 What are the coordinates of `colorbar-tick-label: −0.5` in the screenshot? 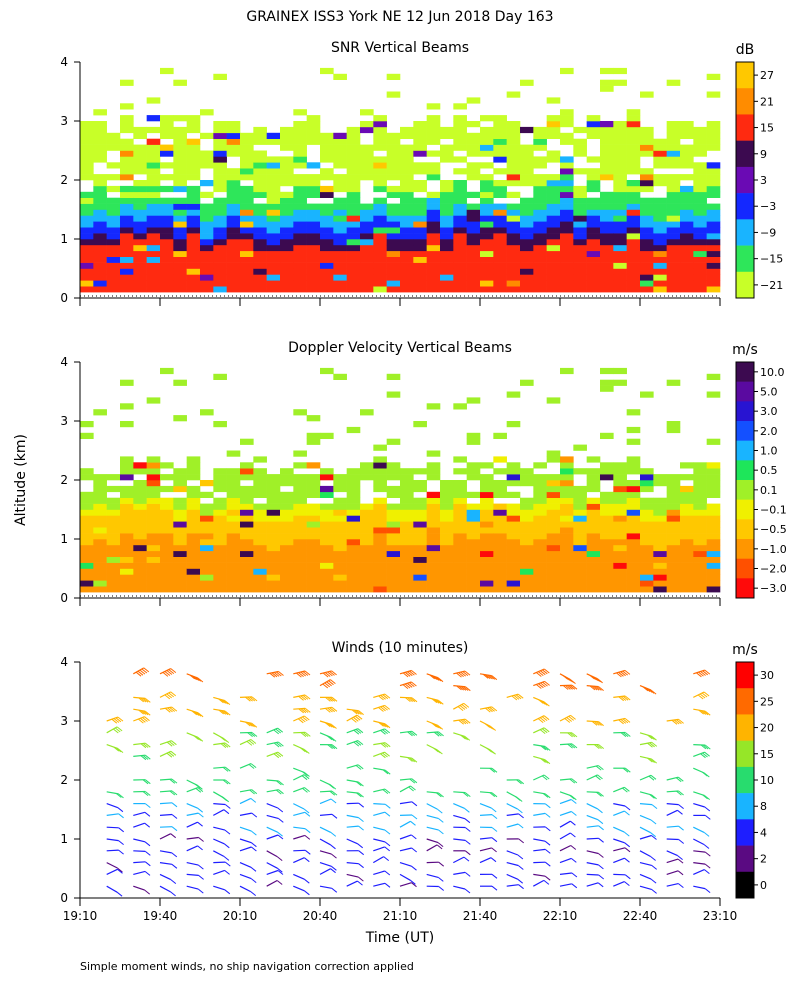 It's located at (773, 529).